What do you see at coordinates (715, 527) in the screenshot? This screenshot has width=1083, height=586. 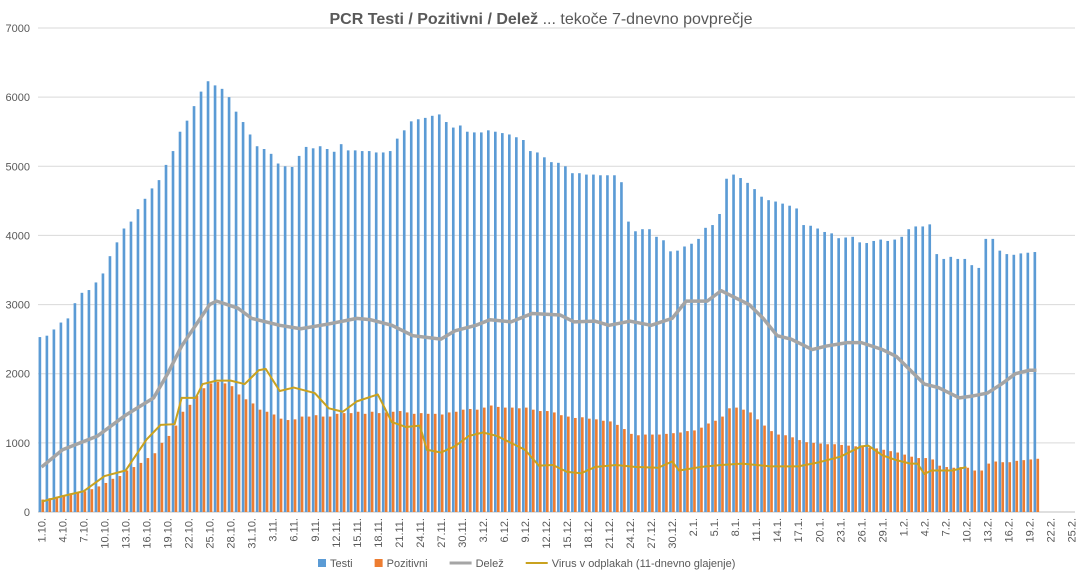 I see `x-tick-label: 5.1.` at bounding box center [715, 527].